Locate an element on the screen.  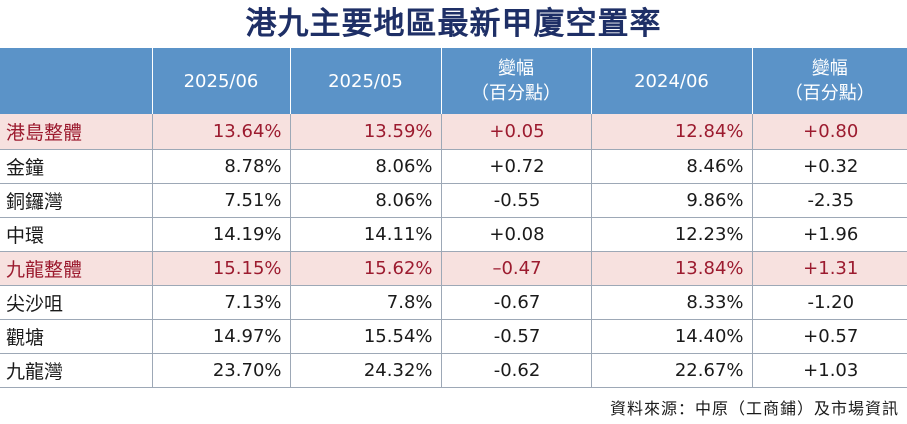
vacancy-2025-06: 7.13% is located at coordinates (221, 302).